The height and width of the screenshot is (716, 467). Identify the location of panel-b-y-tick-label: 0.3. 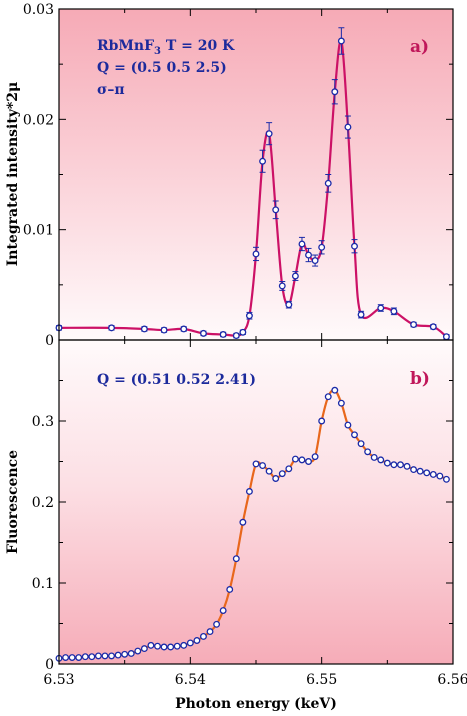
(43, 422).